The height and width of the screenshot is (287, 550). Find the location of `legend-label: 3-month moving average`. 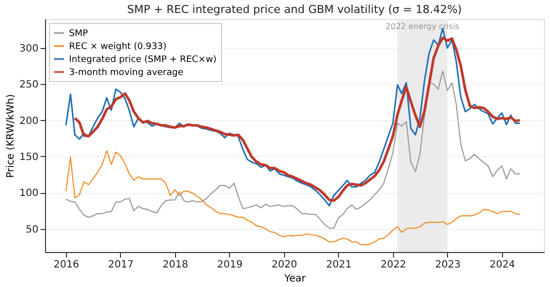

legend-label: 3-month moving average is located at coordinates (126, 73).